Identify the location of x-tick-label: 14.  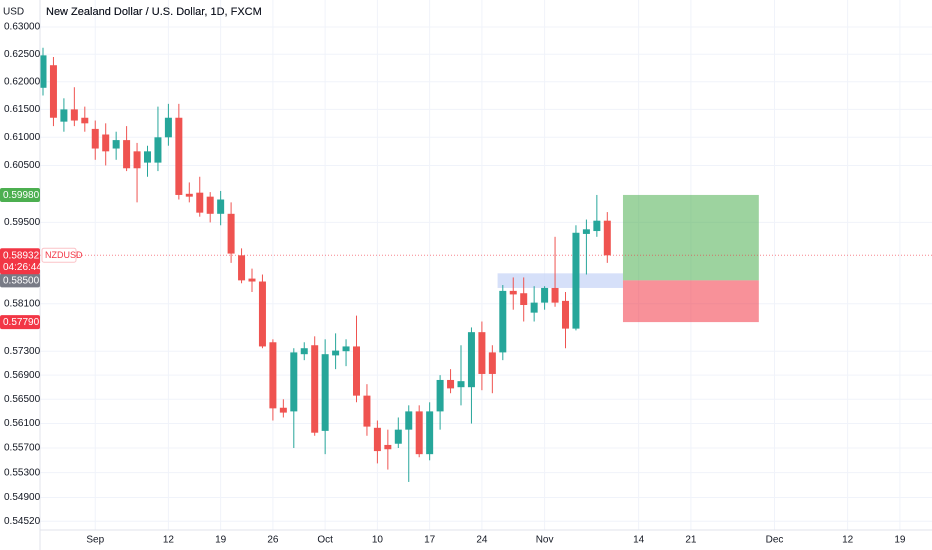
(639, 540).